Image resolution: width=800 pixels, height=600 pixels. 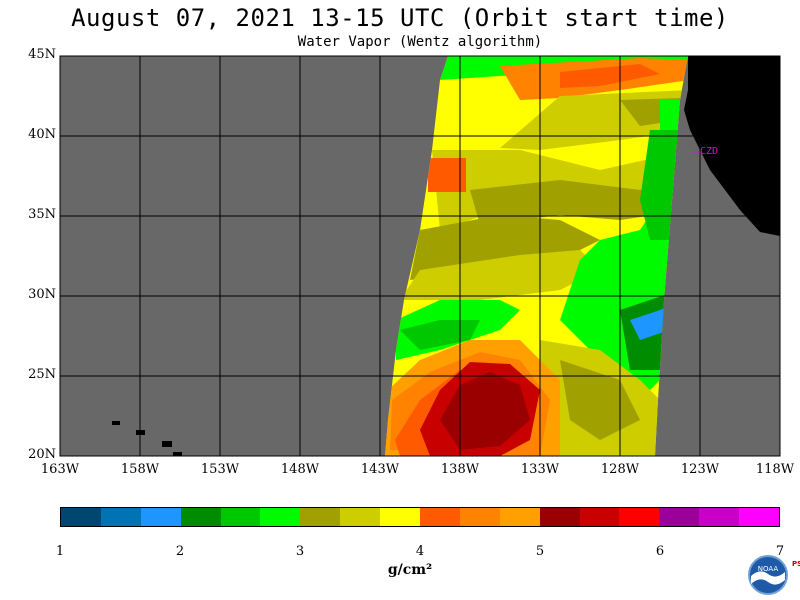 I want to click on longitude-label: 148W, so click(x=300, y=469).